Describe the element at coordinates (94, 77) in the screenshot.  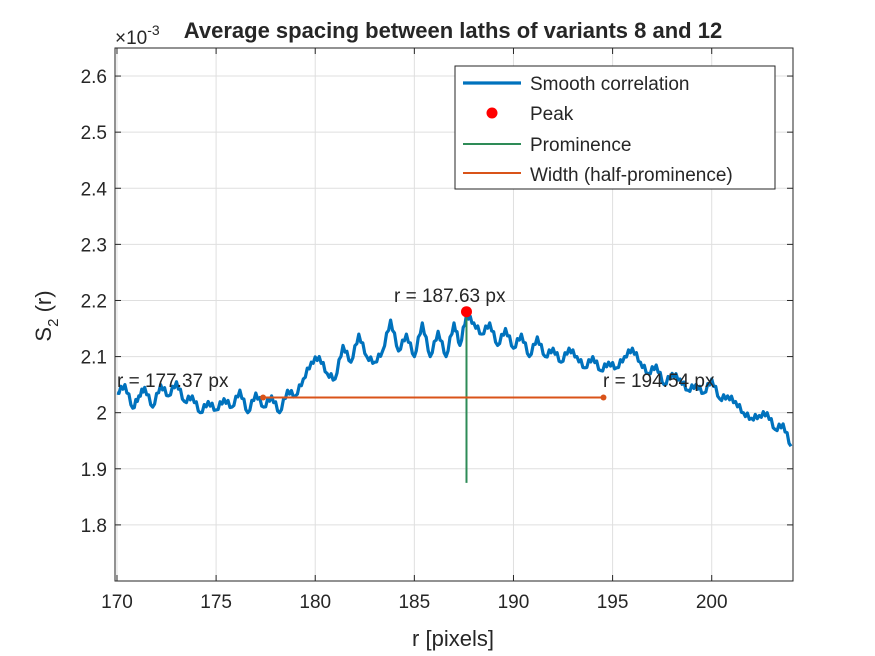
I see `y-tick-label: 2.6` at that location.